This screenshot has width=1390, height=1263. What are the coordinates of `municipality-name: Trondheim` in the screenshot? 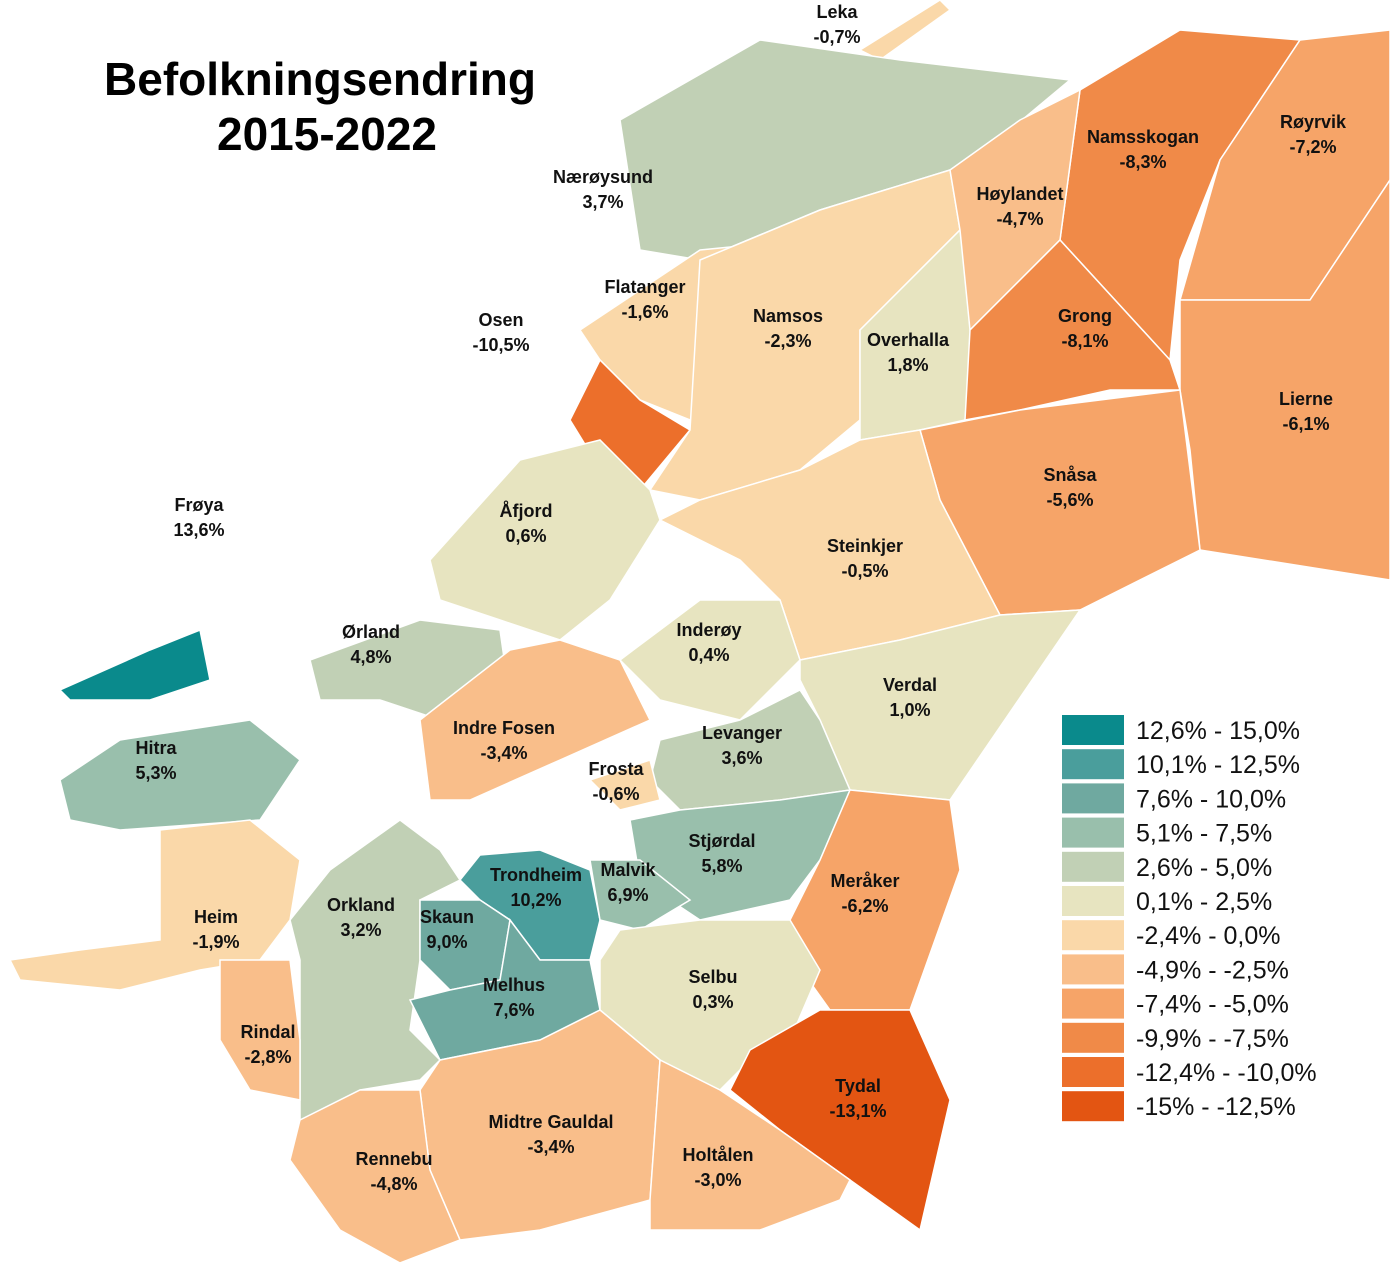 It's located at (536, 875).